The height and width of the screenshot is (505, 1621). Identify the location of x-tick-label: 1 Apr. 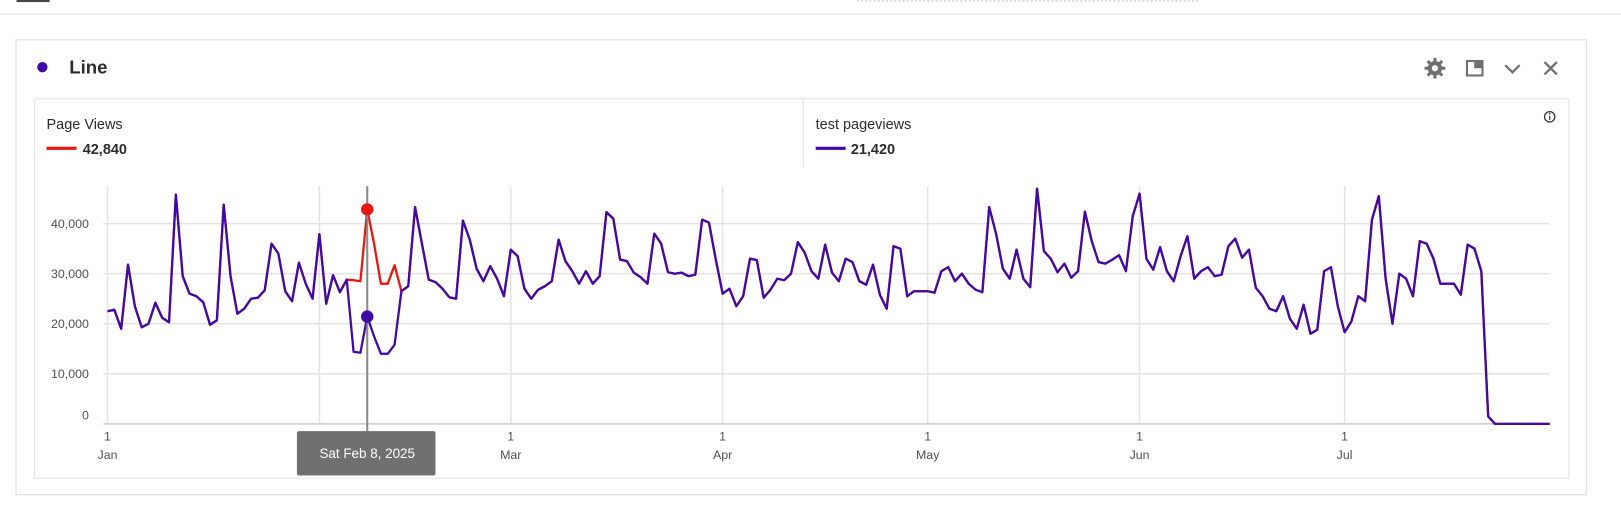
(722, 446).